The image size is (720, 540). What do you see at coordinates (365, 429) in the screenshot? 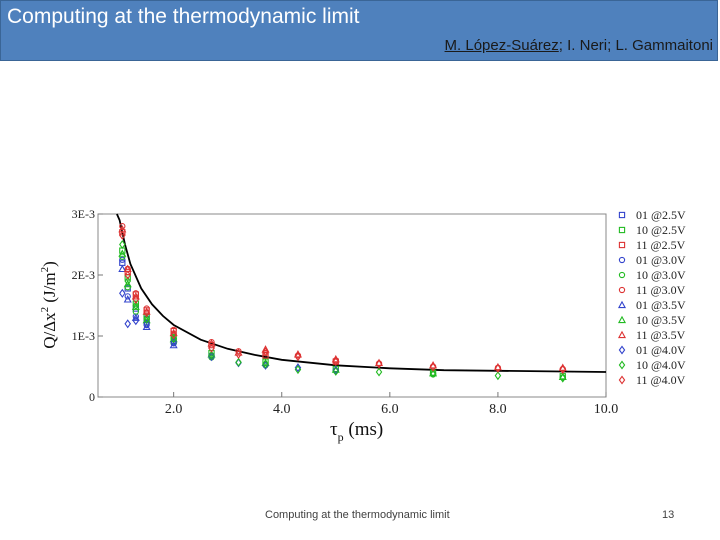
I see `xlabel-unit: (ms)` at bounding box center [365, 429].